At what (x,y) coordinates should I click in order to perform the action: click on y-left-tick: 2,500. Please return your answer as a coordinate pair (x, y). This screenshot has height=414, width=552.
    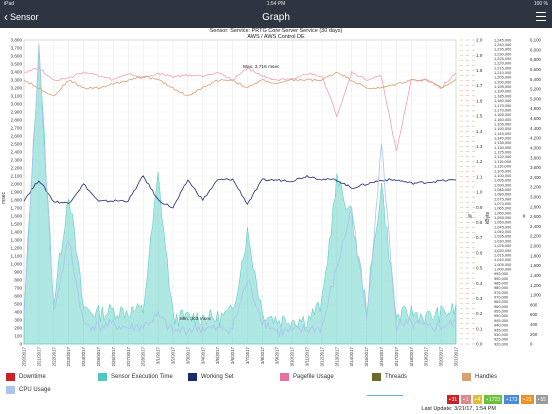
    Looking at the image, I should click on (17, 144).